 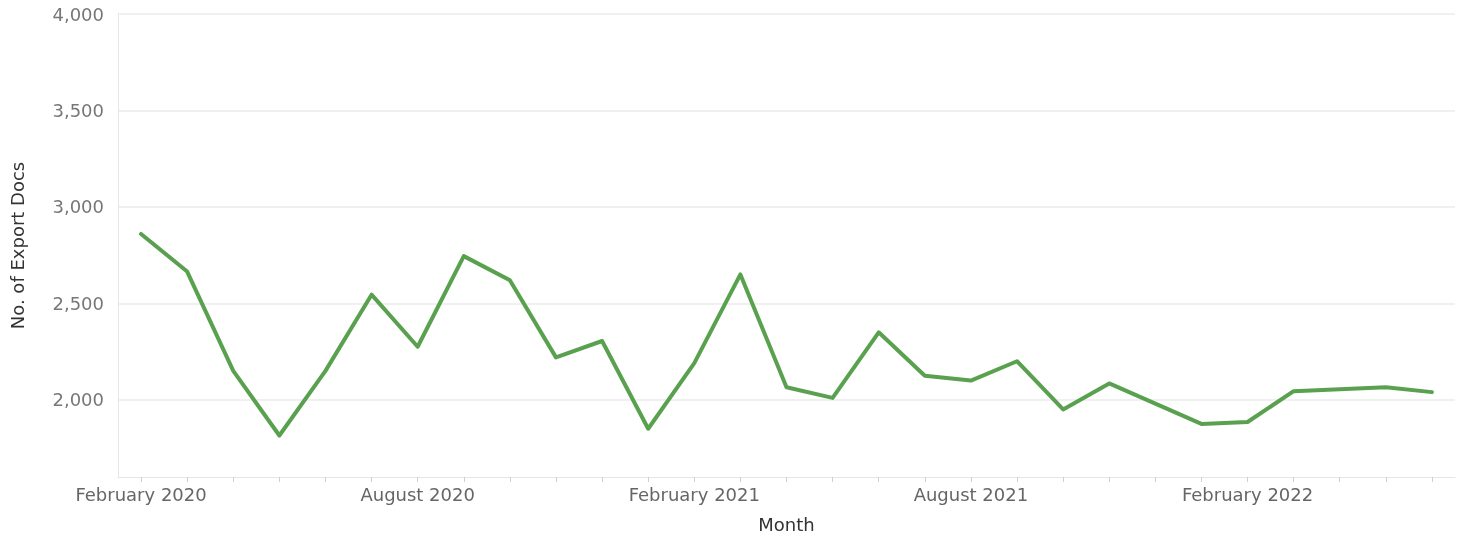 What do you see at coordinates (78, 400) in the screenshot?
I see `y-tick-label: 2,000` at bounding box center [78, 400].